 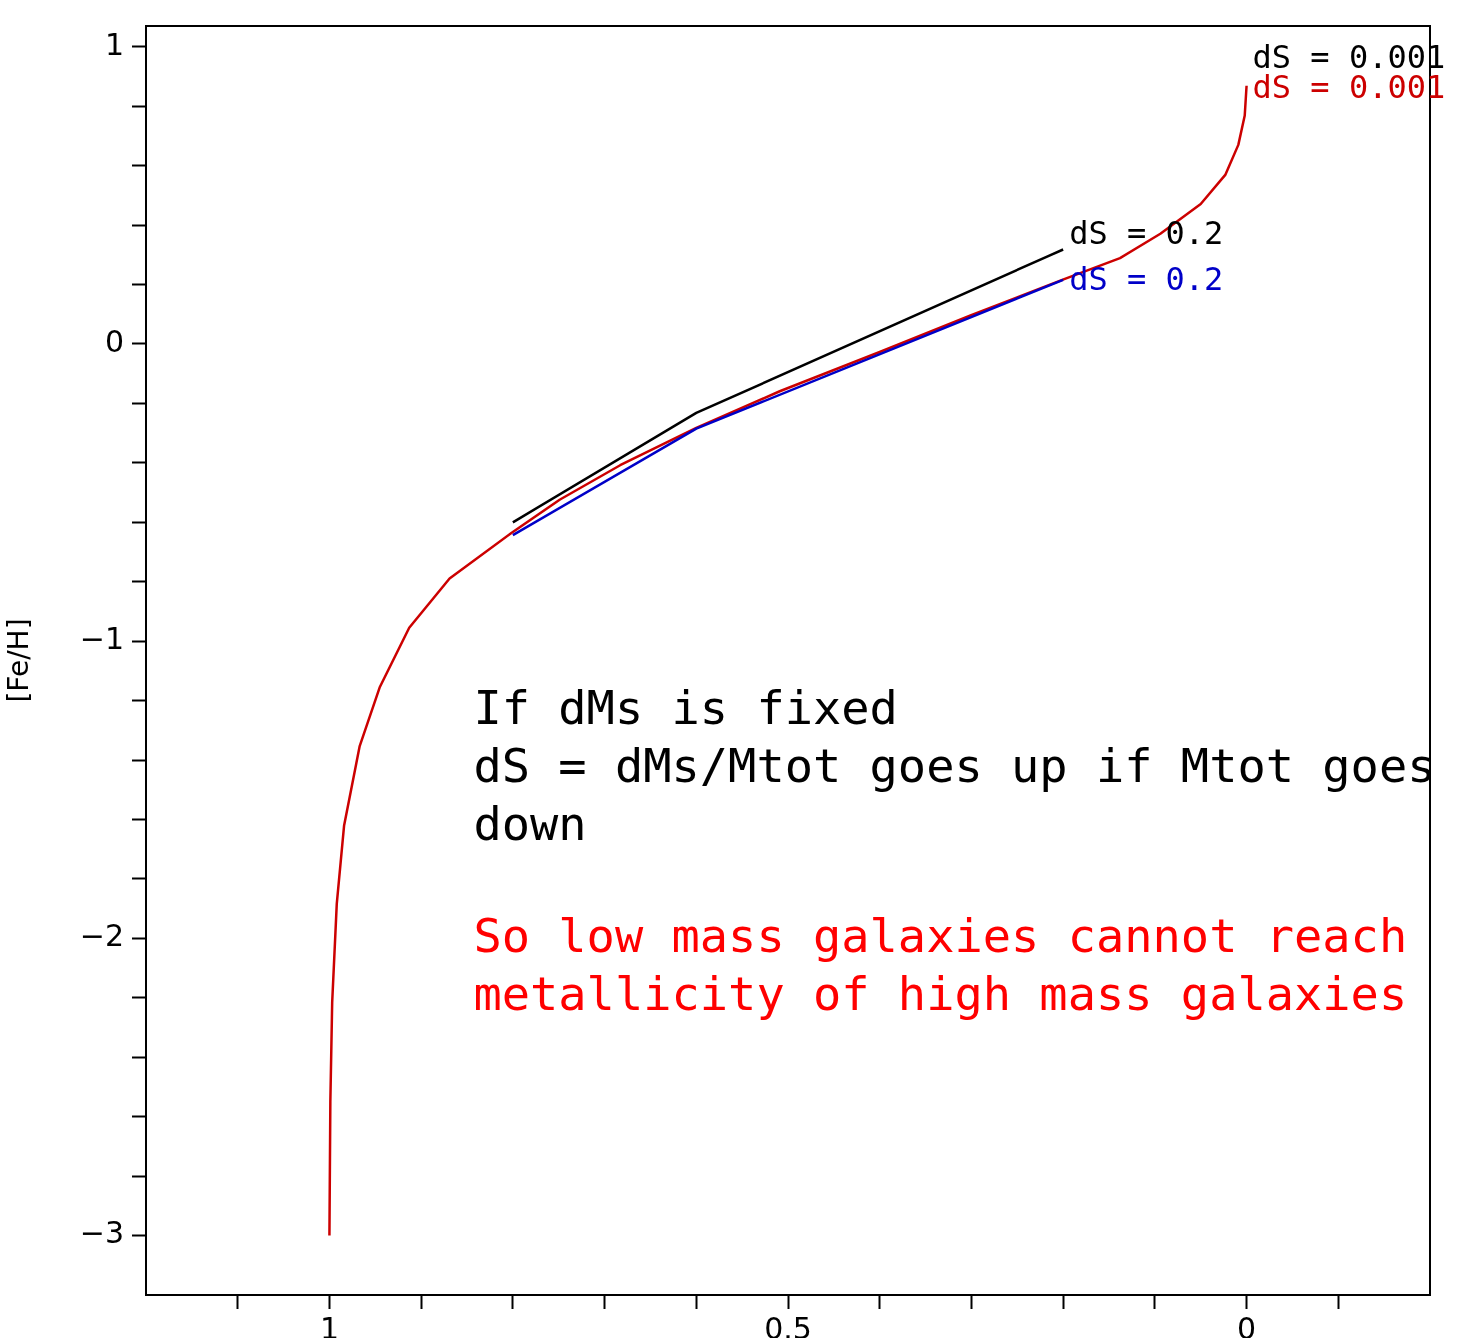 I want to click on y-tick-label: −3, so click(x=101, y=1233).